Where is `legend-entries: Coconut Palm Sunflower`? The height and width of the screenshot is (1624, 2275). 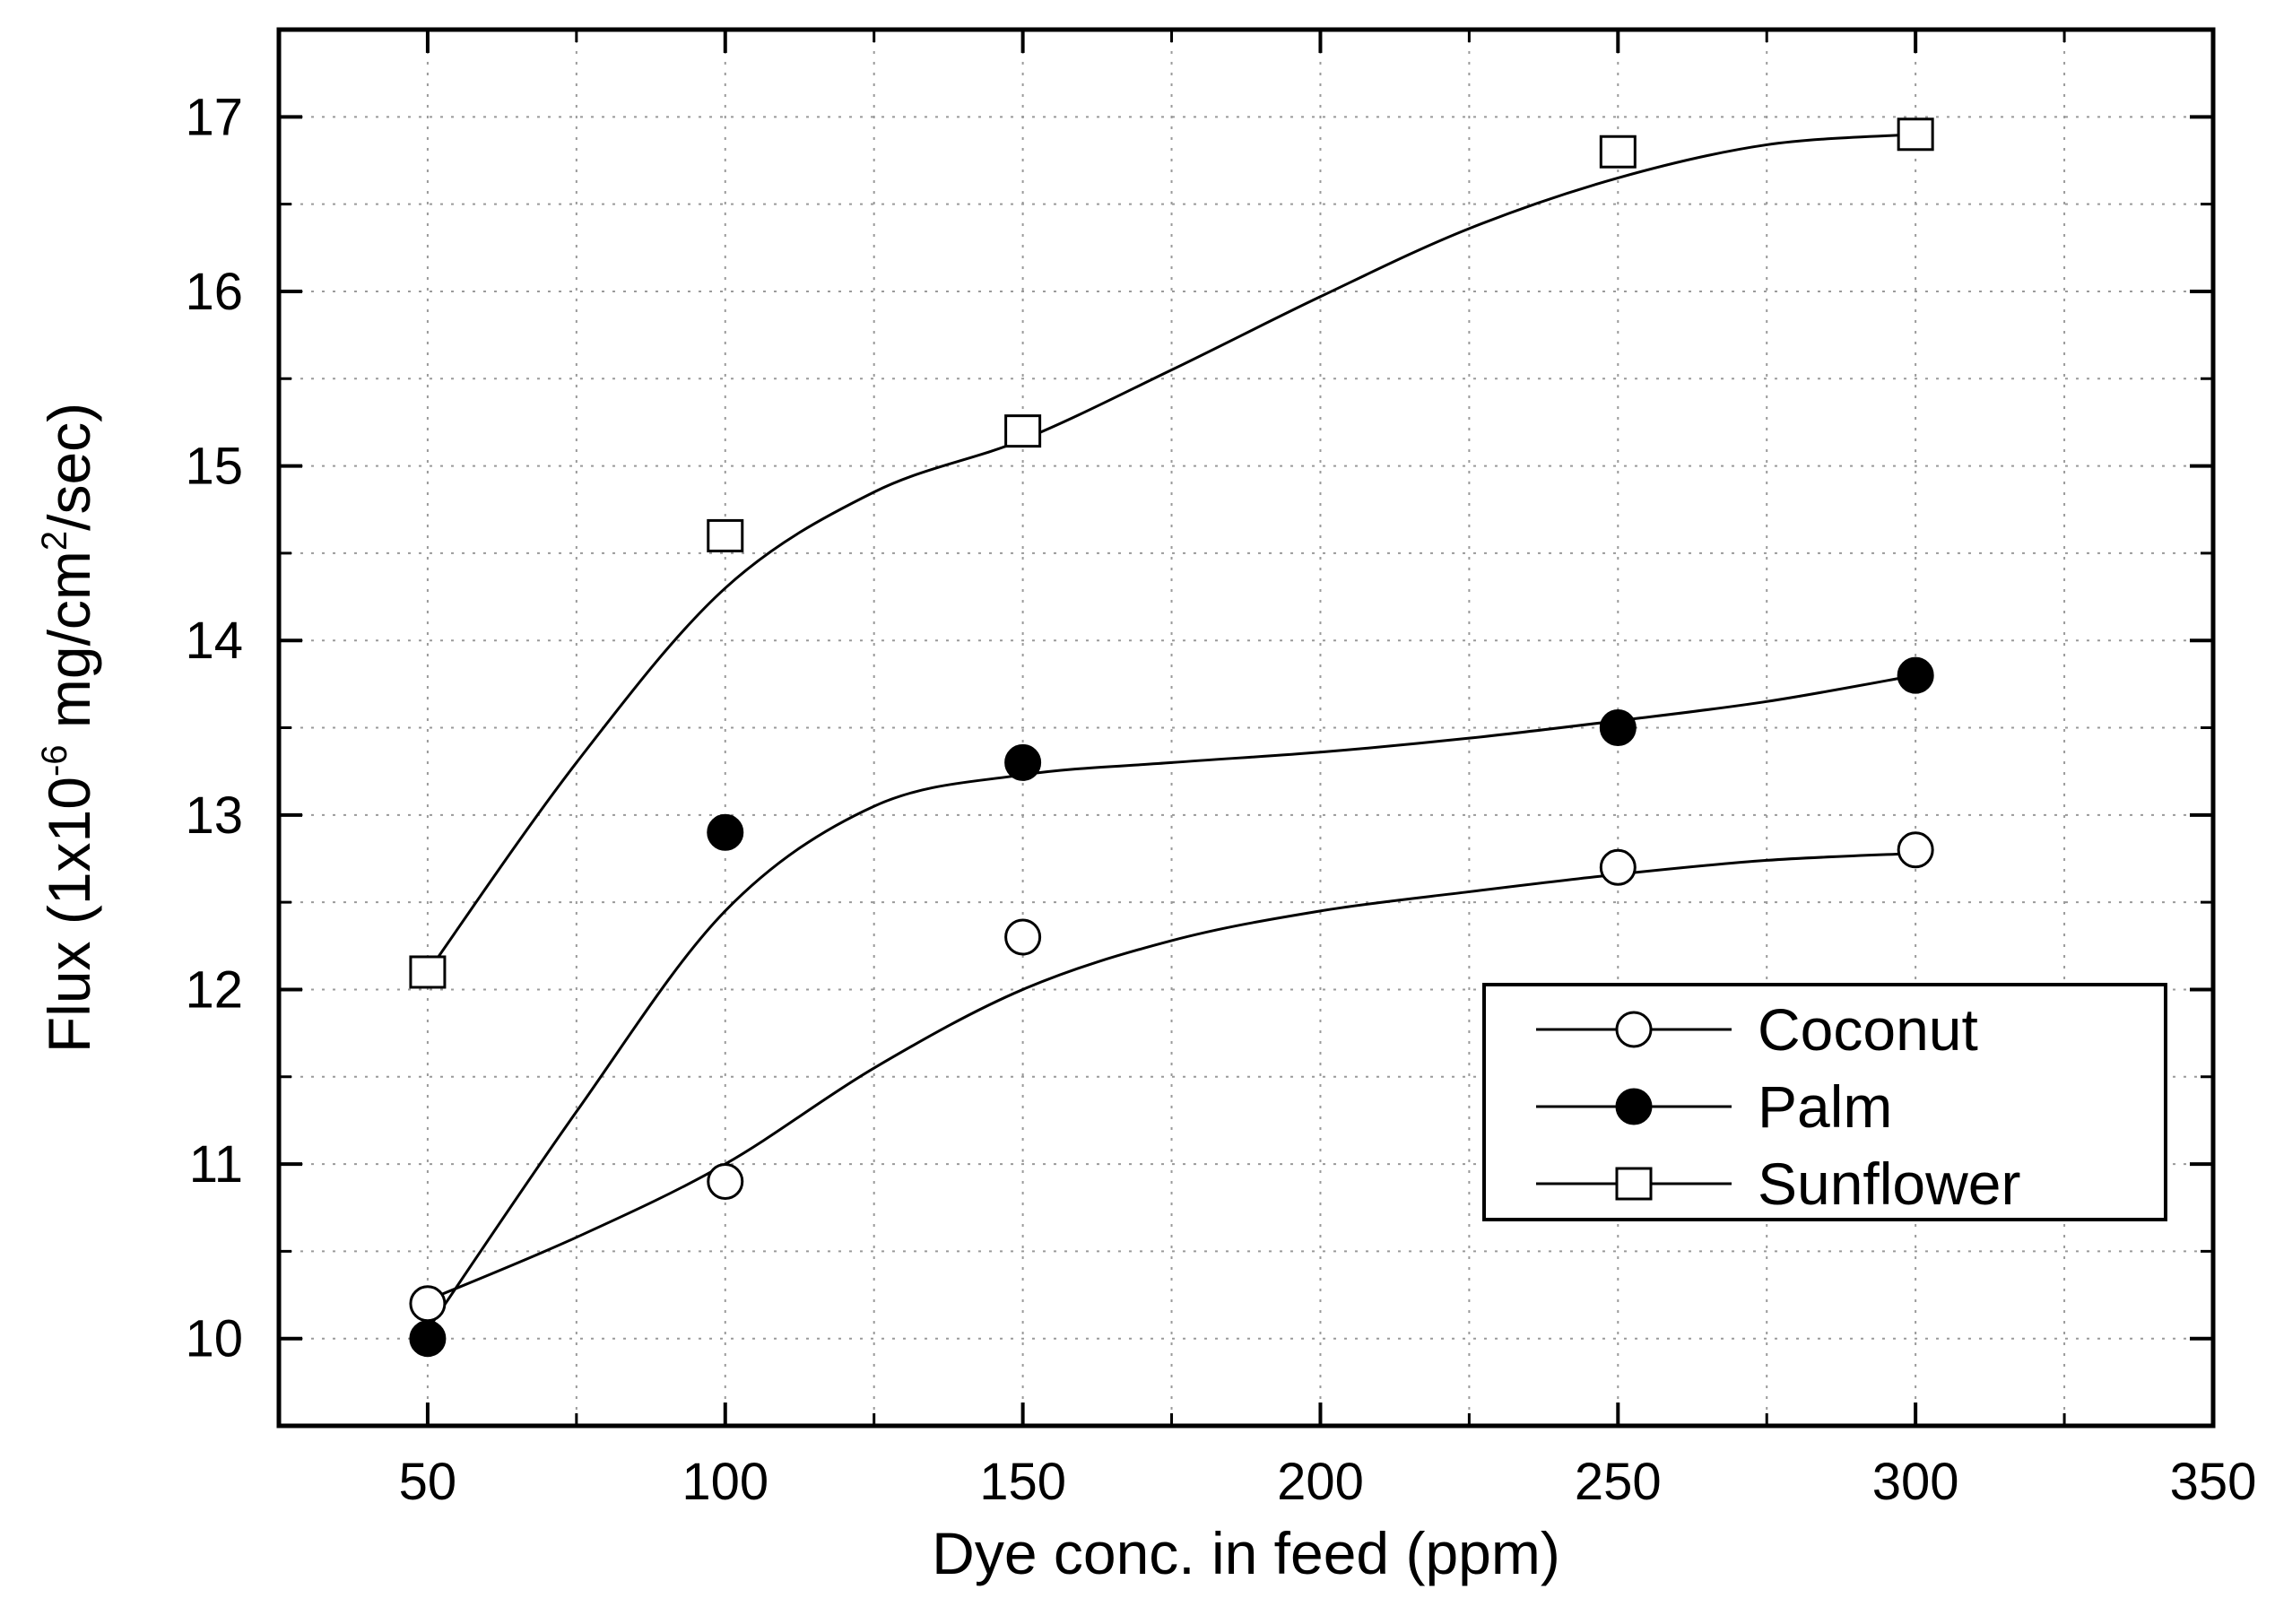 legend-entries: Coconut Palm Sunflower is located at coordinates (1778, 1106).